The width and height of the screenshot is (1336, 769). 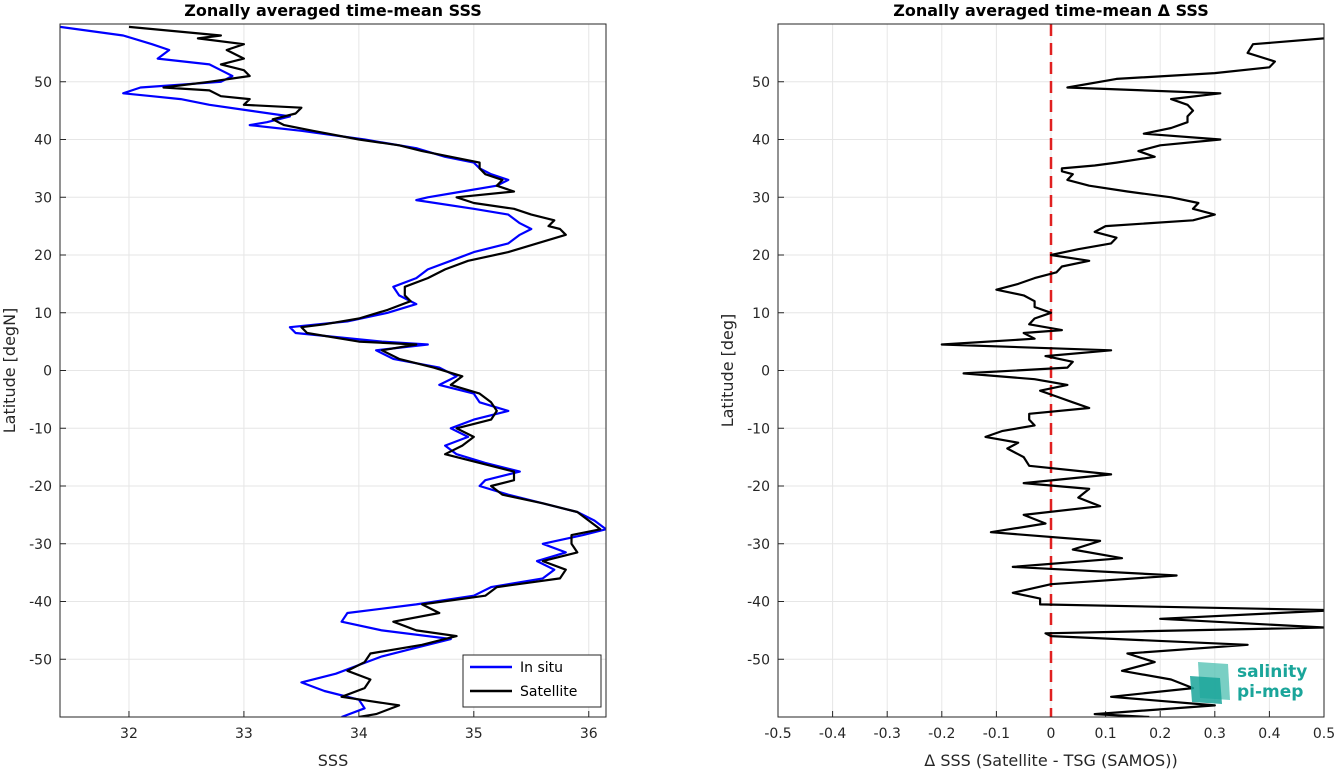 I want to click on left-y-tick-label: 30, so click(x=43, y=198).